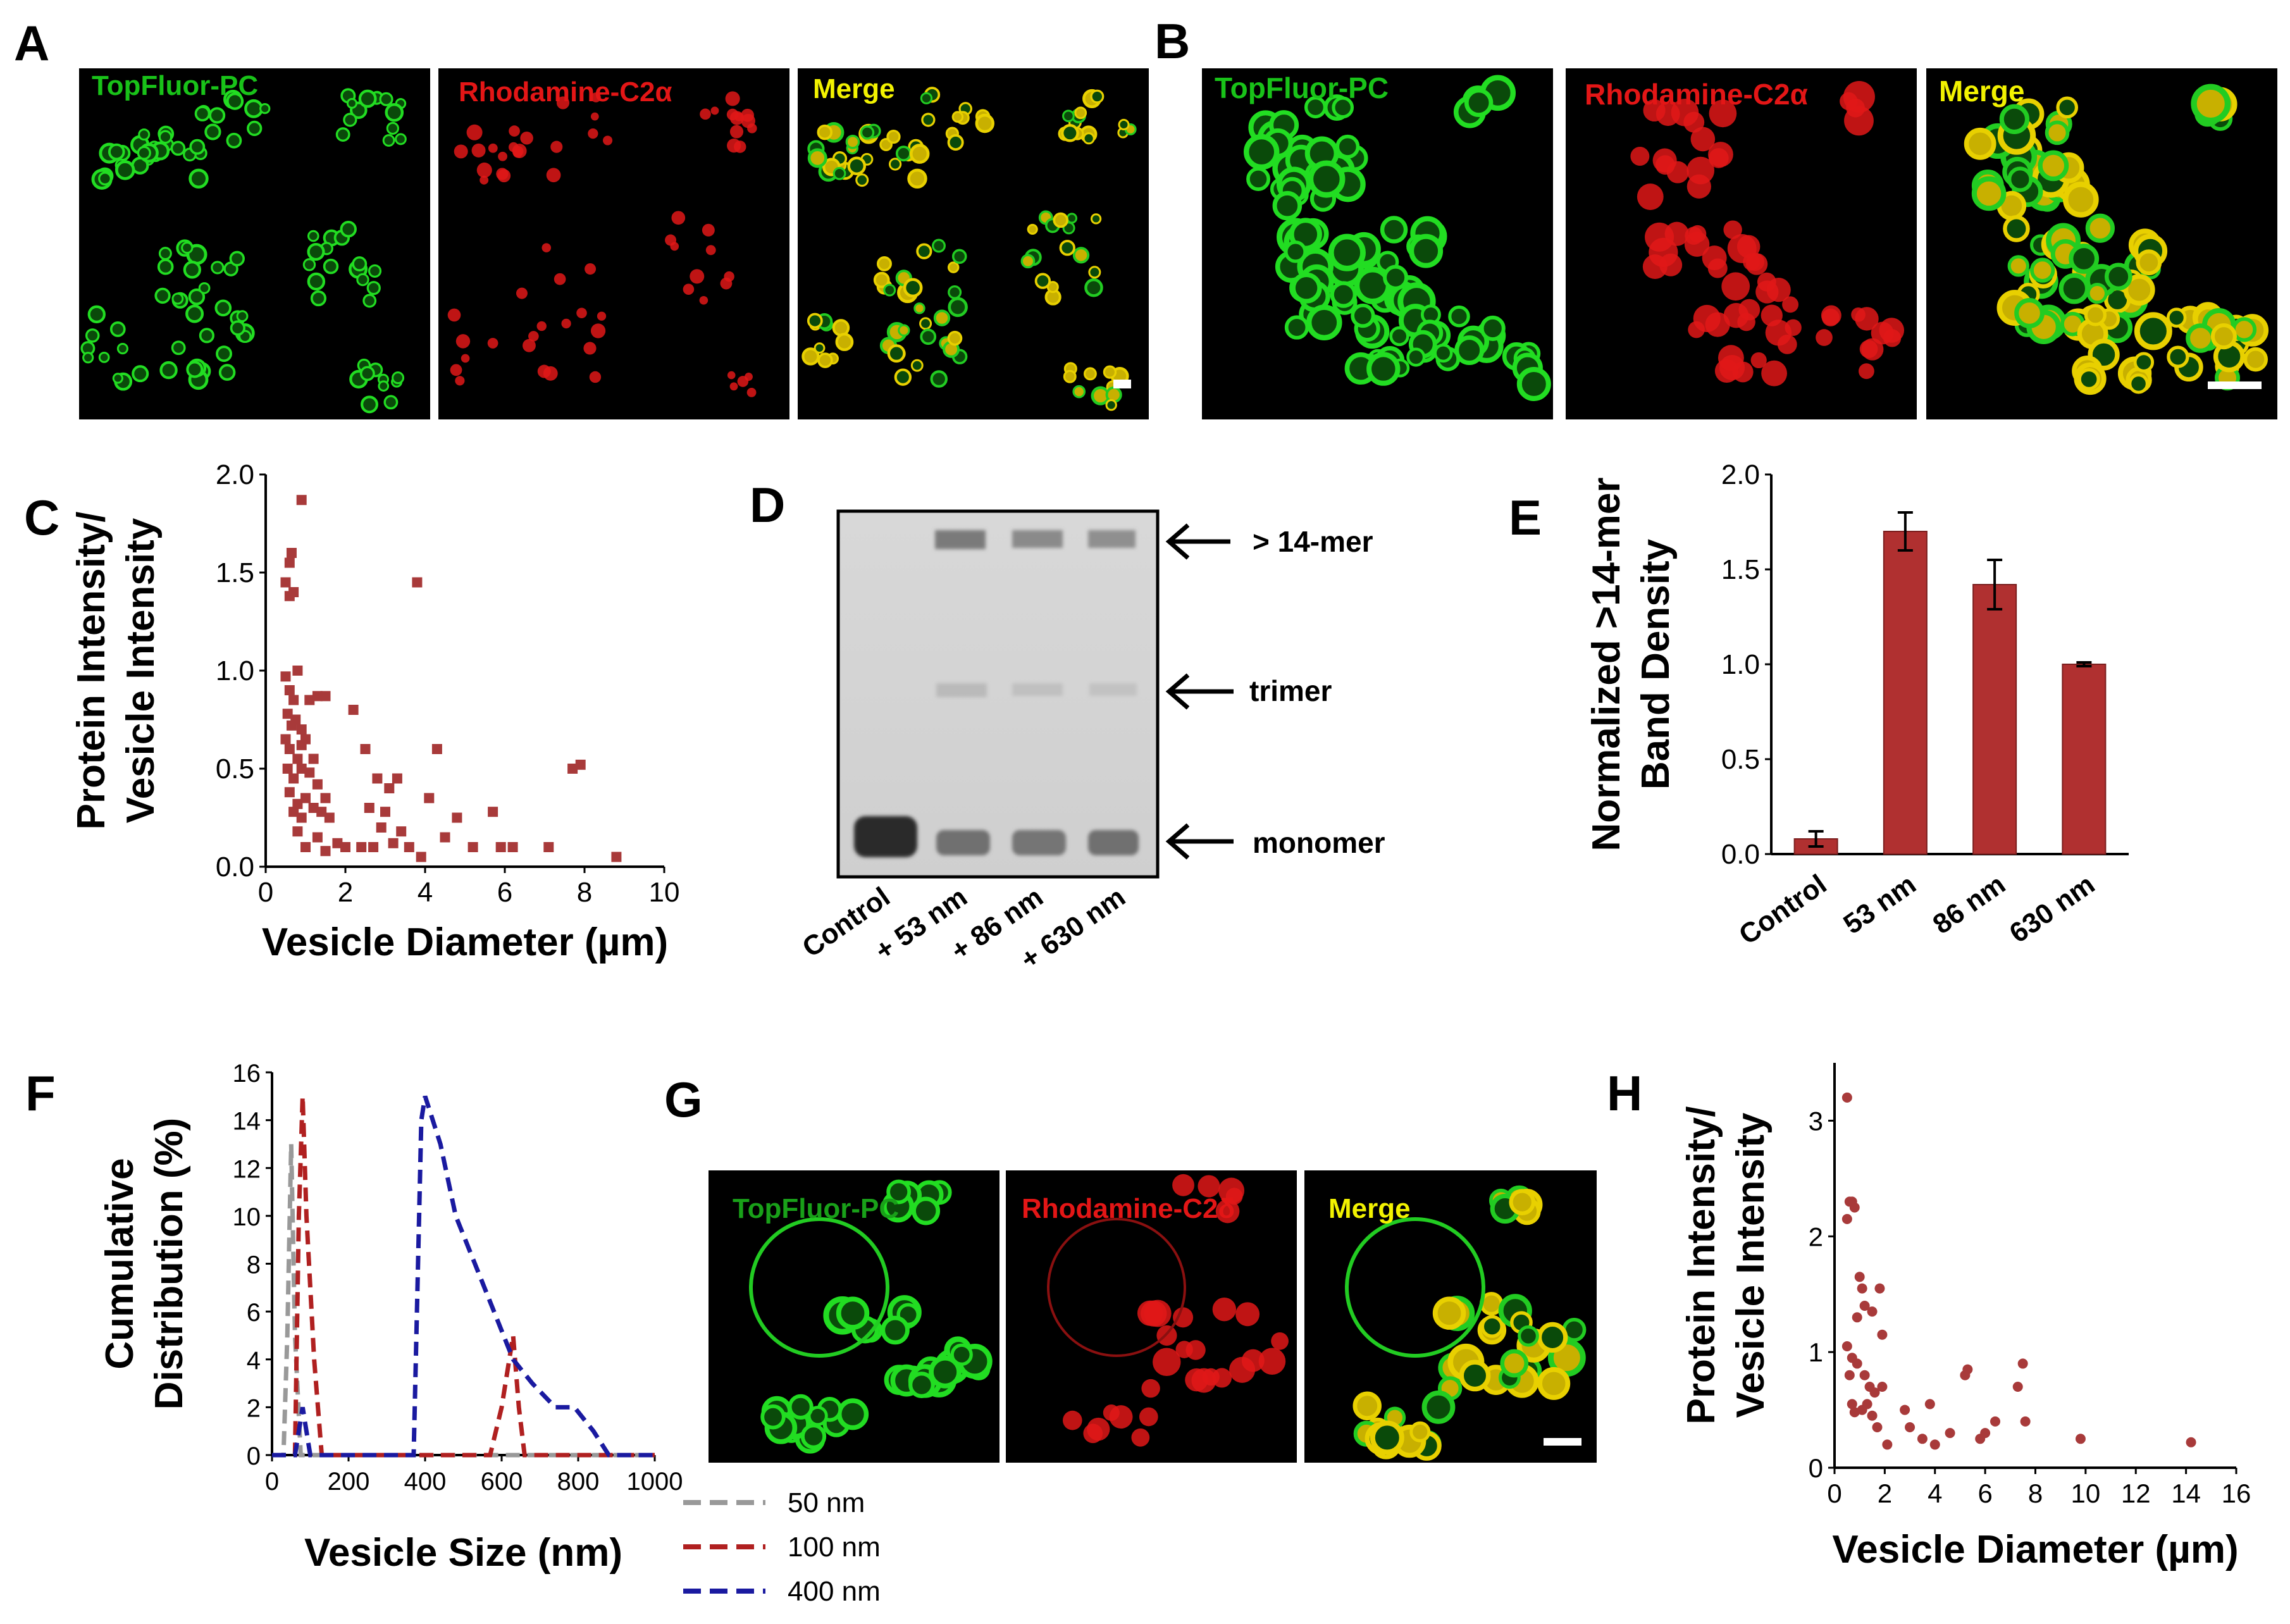 This screenshot has height=1624, width=2290. What do you see at coordinates (655, 1482) in the screenshot?
I see `x-tick-label: 1000` at bounding box center [655, 1482].